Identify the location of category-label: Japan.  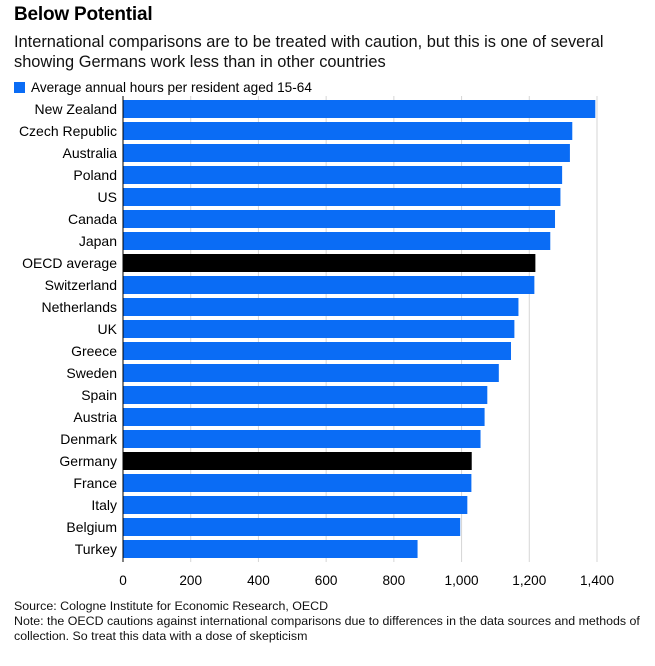
(98, 241).